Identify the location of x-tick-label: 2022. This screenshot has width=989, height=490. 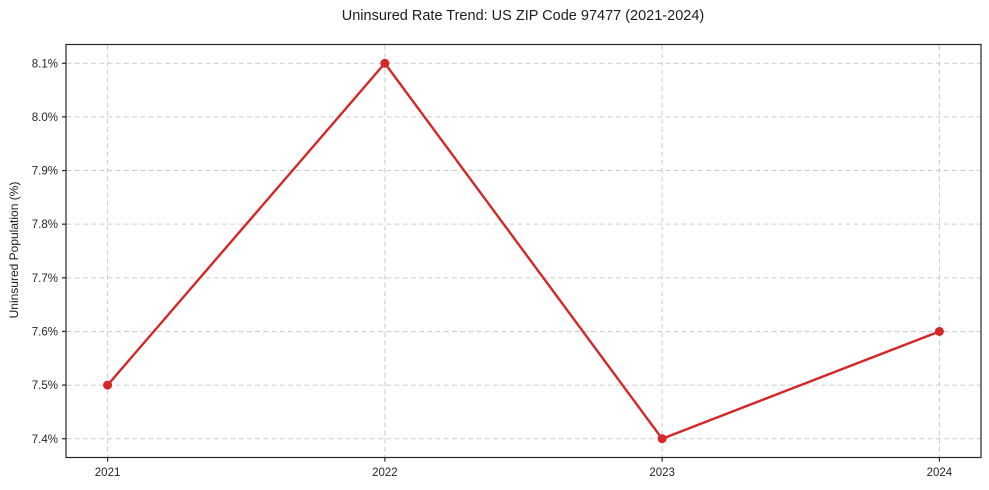
(385, 473).